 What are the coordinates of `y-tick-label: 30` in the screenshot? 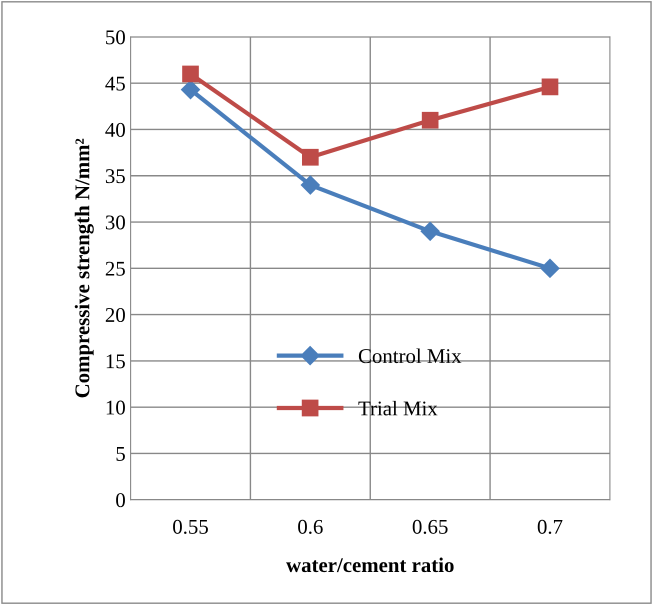 It's located at (115, 222).